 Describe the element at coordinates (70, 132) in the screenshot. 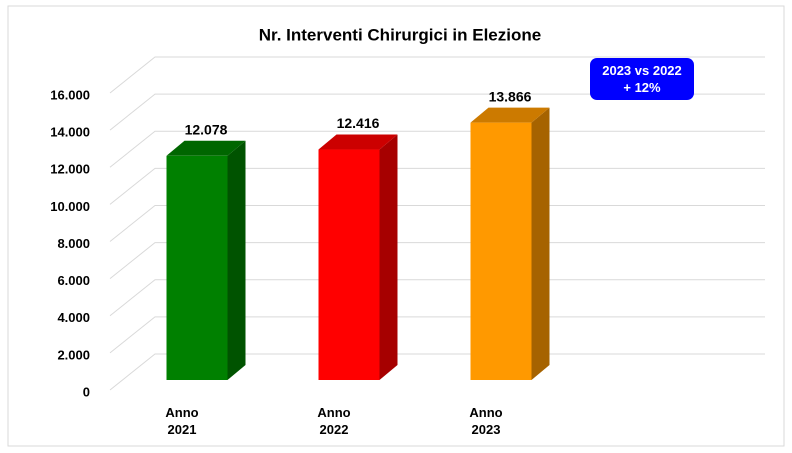

I see `y-tick-label: 14.000` at that location.